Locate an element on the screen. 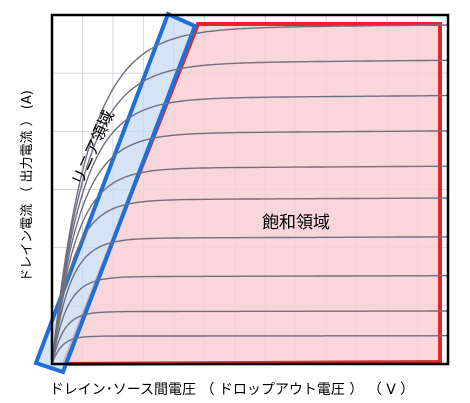 This screenshot has height=403, width=470. saturation-region-label: 飽和領域 is located at coordinates (296, 223).